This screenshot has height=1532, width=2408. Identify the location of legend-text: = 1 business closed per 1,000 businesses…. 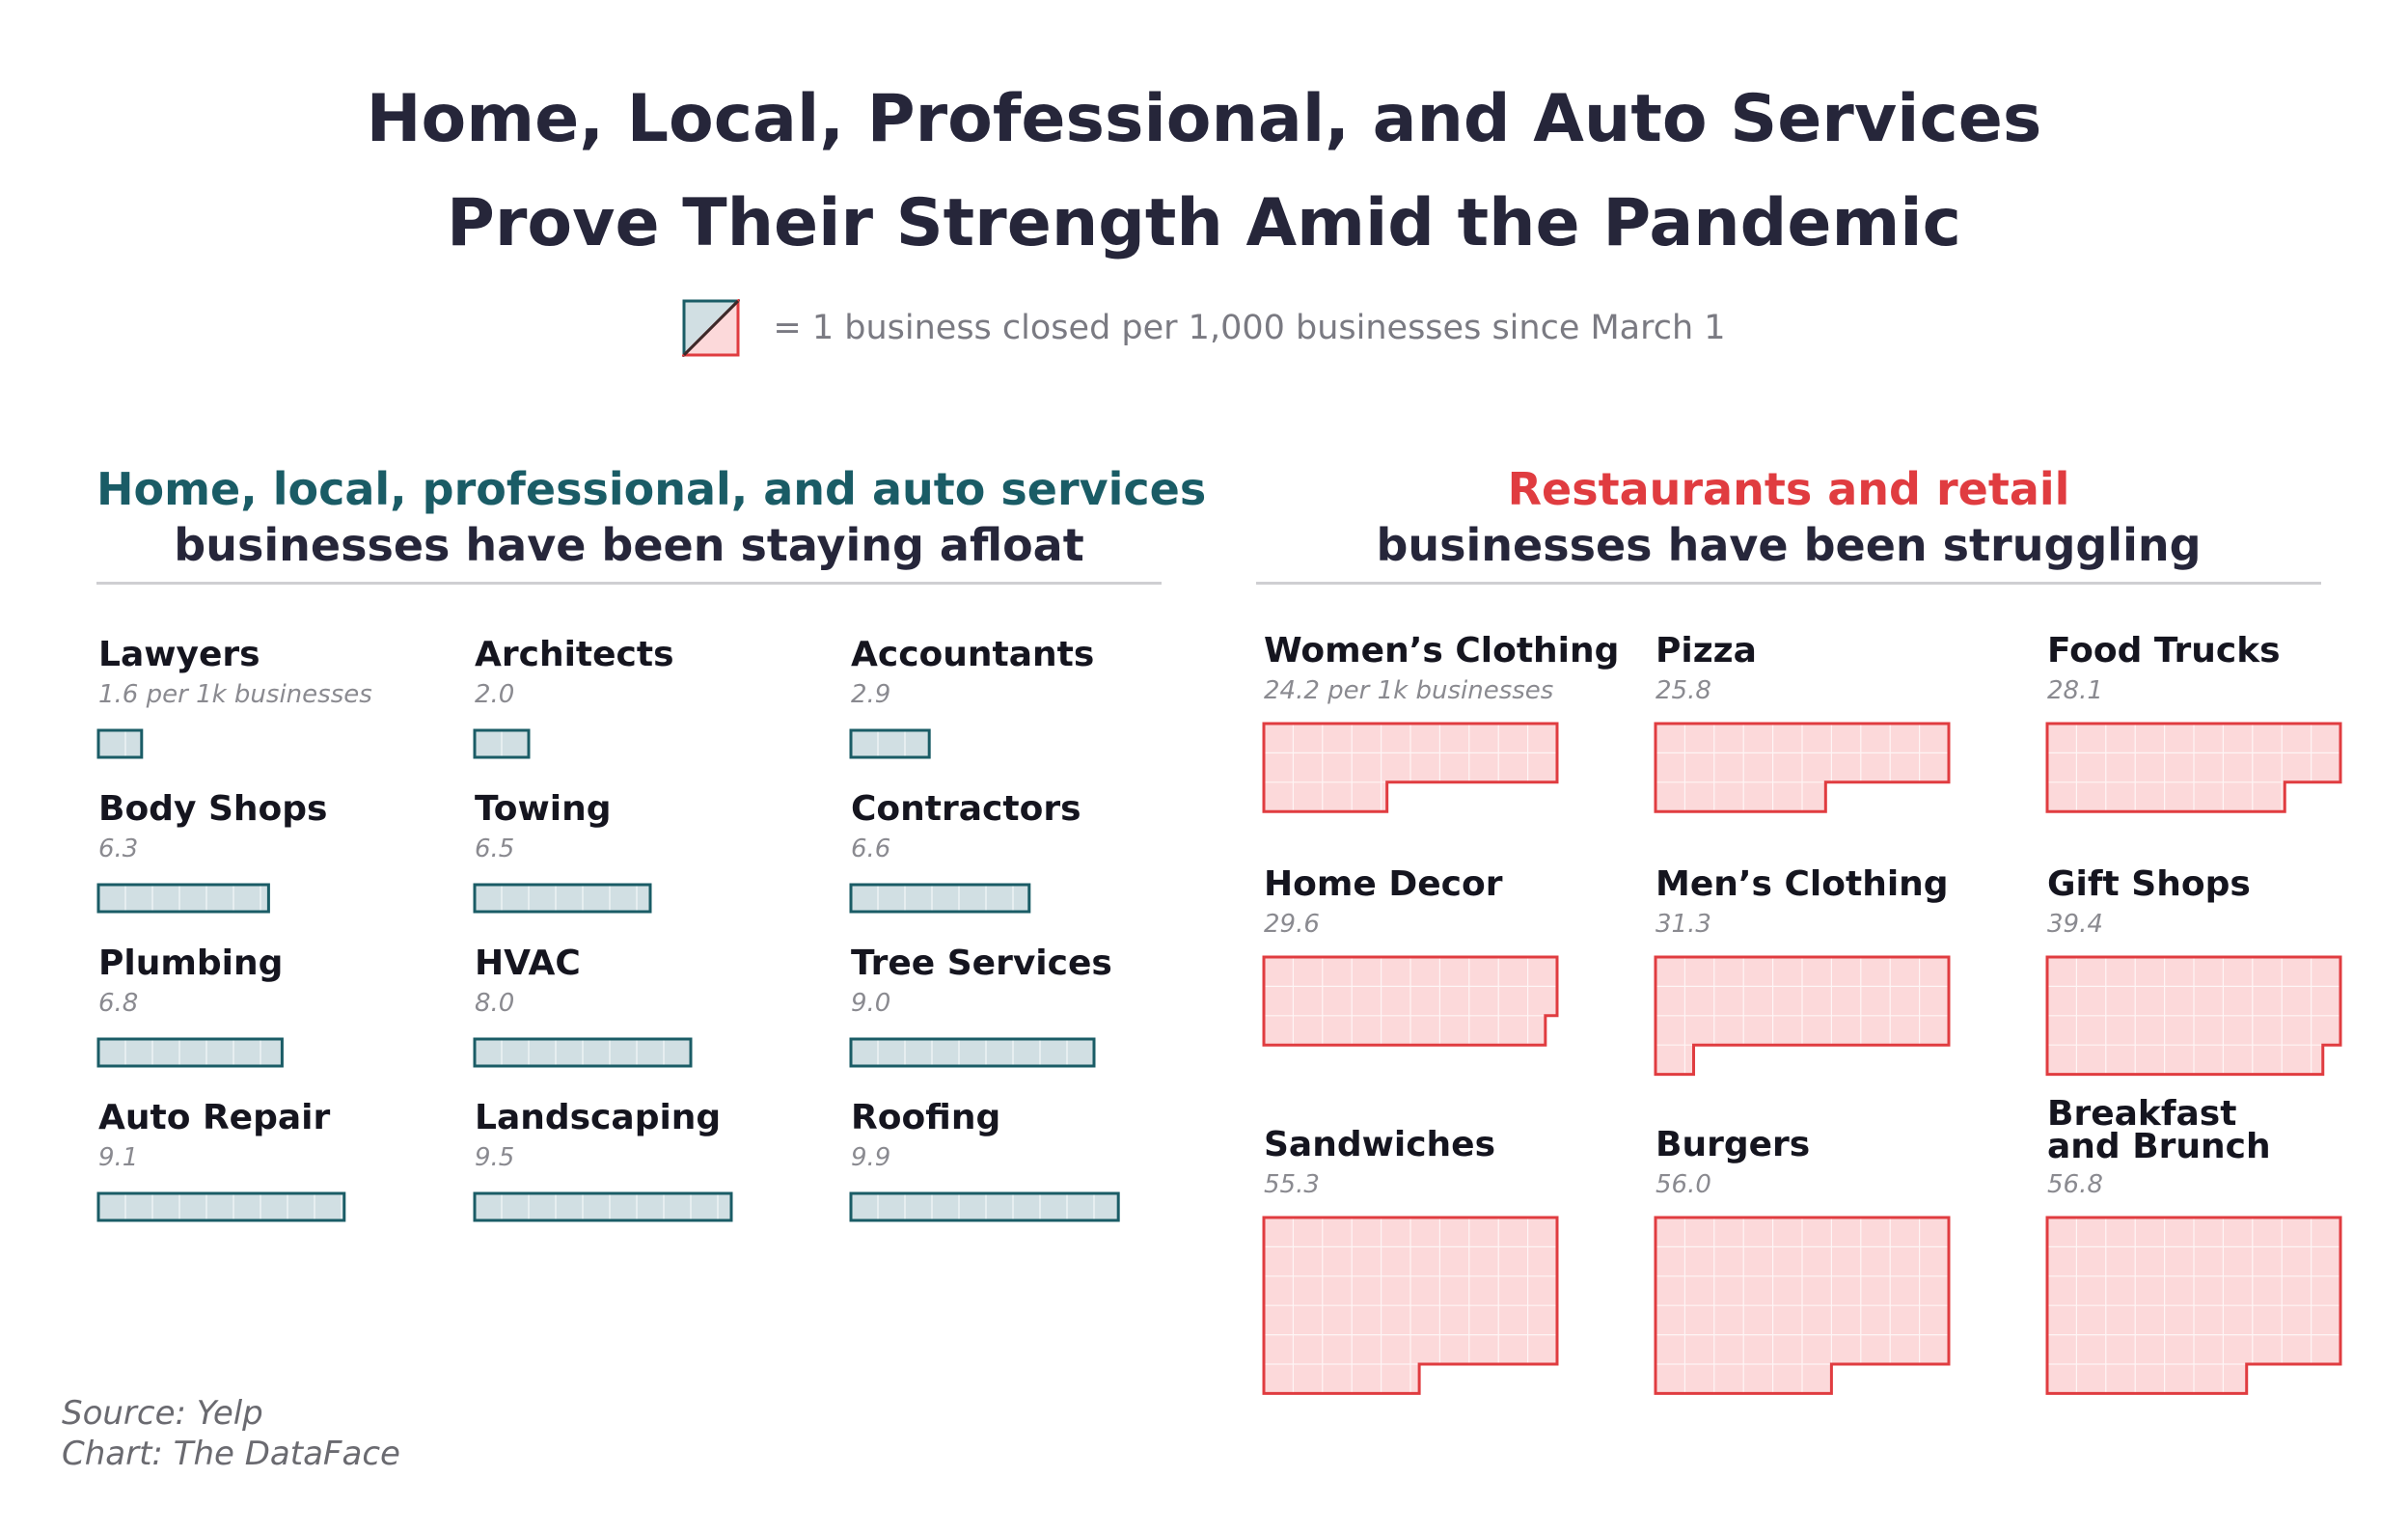
(1249, 328).